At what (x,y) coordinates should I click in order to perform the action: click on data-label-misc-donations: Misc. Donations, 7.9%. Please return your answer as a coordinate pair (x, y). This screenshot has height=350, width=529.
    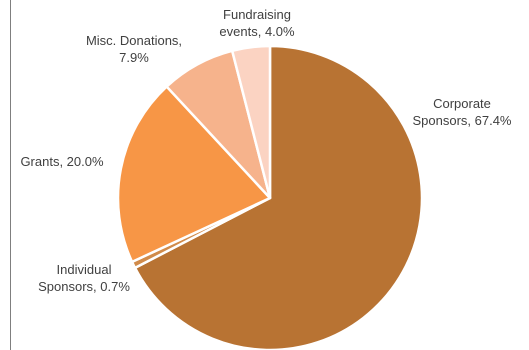
    Looking at the image, I should click on (134, 49).